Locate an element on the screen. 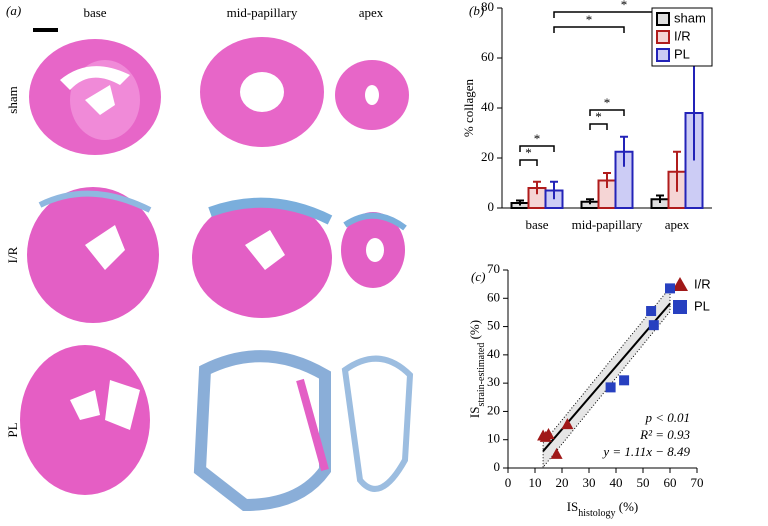 The image size is (768, 526). axis-label-part: strain-estimated is located at coordinates (481, 375).